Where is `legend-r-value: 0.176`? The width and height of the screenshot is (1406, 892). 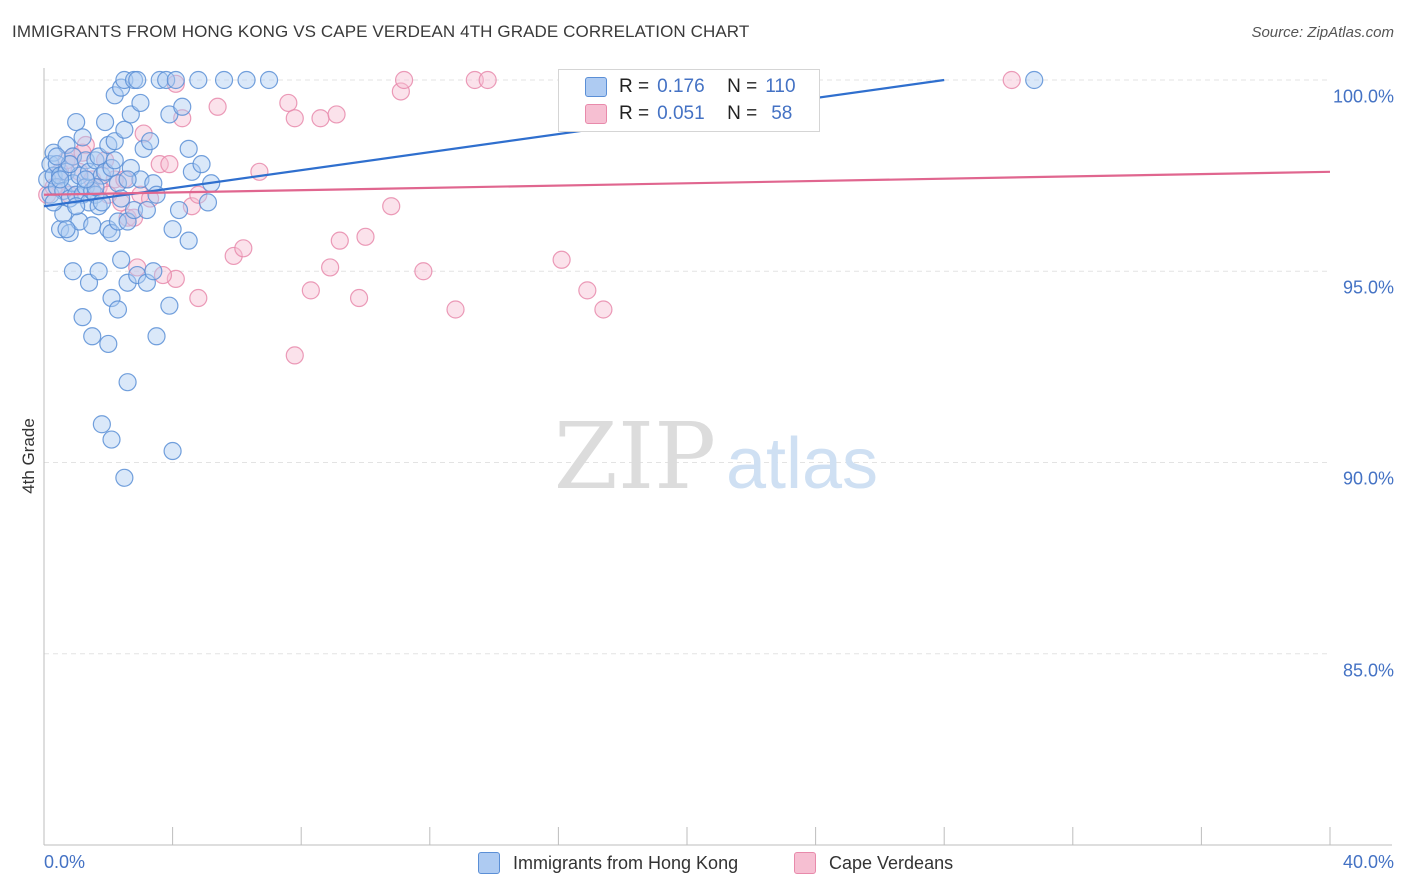 legend-r-value: 0.176 is located at coordinates (681, 86).